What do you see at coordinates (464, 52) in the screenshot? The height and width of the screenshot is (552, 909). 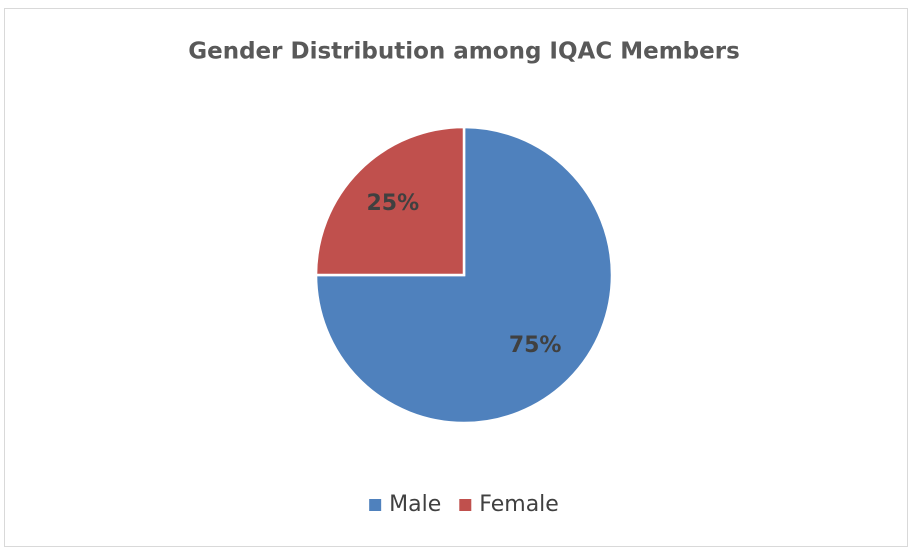 I see `chart-title: Gender Distribution among IQAC Members` at bounding box center [464, 52].